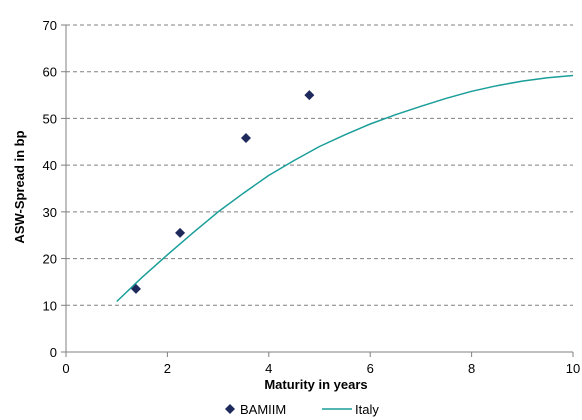 The image size is (582, 420). What do you see at coordinates (65, 368) in the screenshot?
I see `x-tick-label-0: 0` at bounding box center [65, 368].